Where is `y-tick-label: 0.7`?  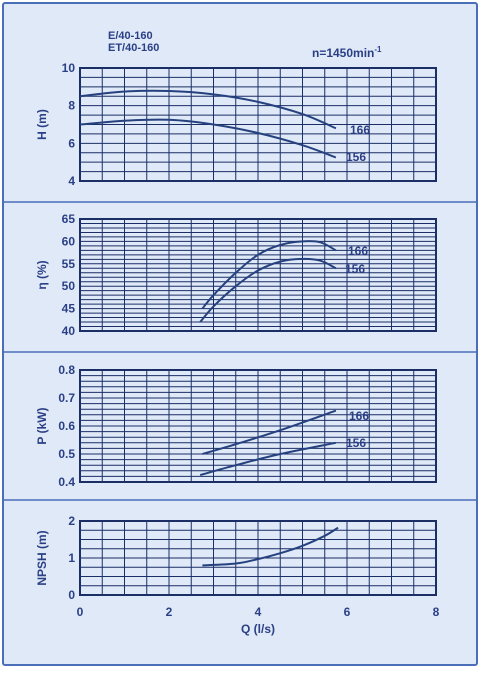 y-tick-label: 0.7 is located at coordinates (66, 398).